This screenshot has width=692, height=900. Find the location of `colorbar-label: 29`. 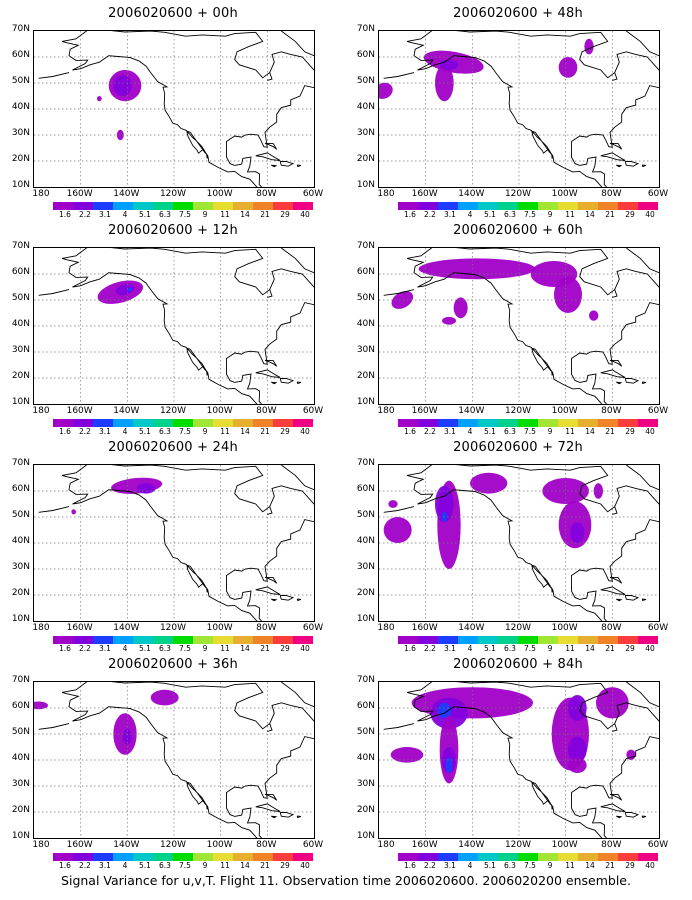

colorbar-label: 29 is located at coordinates (630, 648).